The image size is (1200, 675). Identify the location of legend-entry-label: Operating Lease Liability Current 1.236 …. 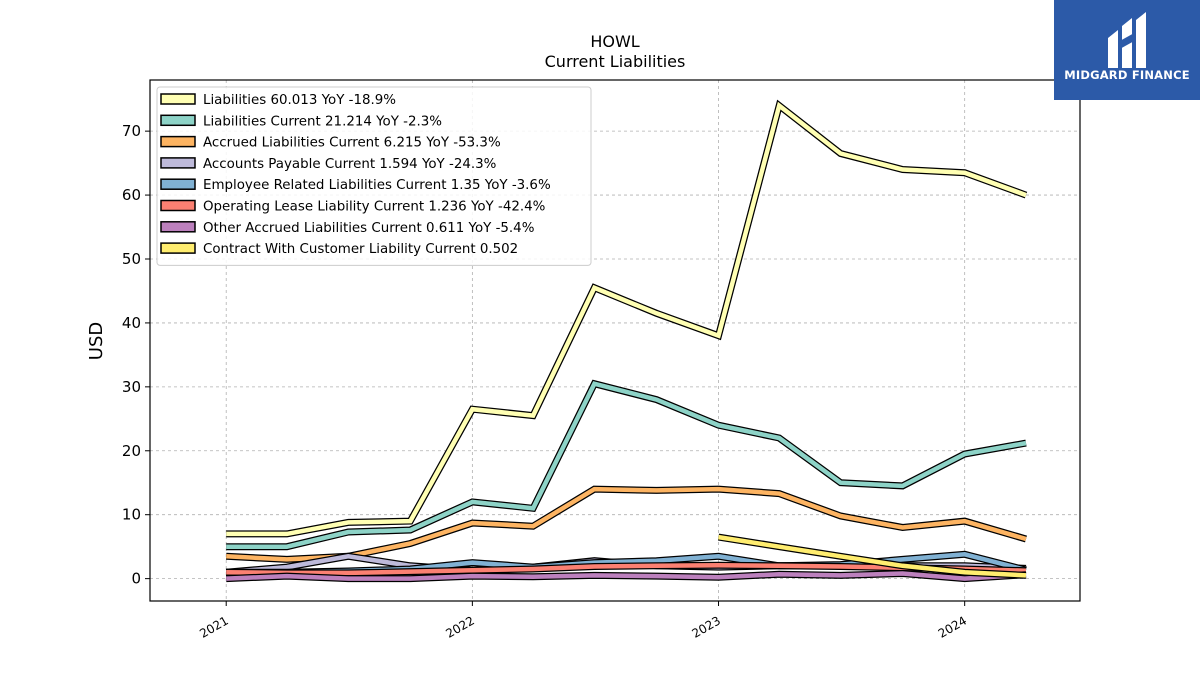
(374, 207).